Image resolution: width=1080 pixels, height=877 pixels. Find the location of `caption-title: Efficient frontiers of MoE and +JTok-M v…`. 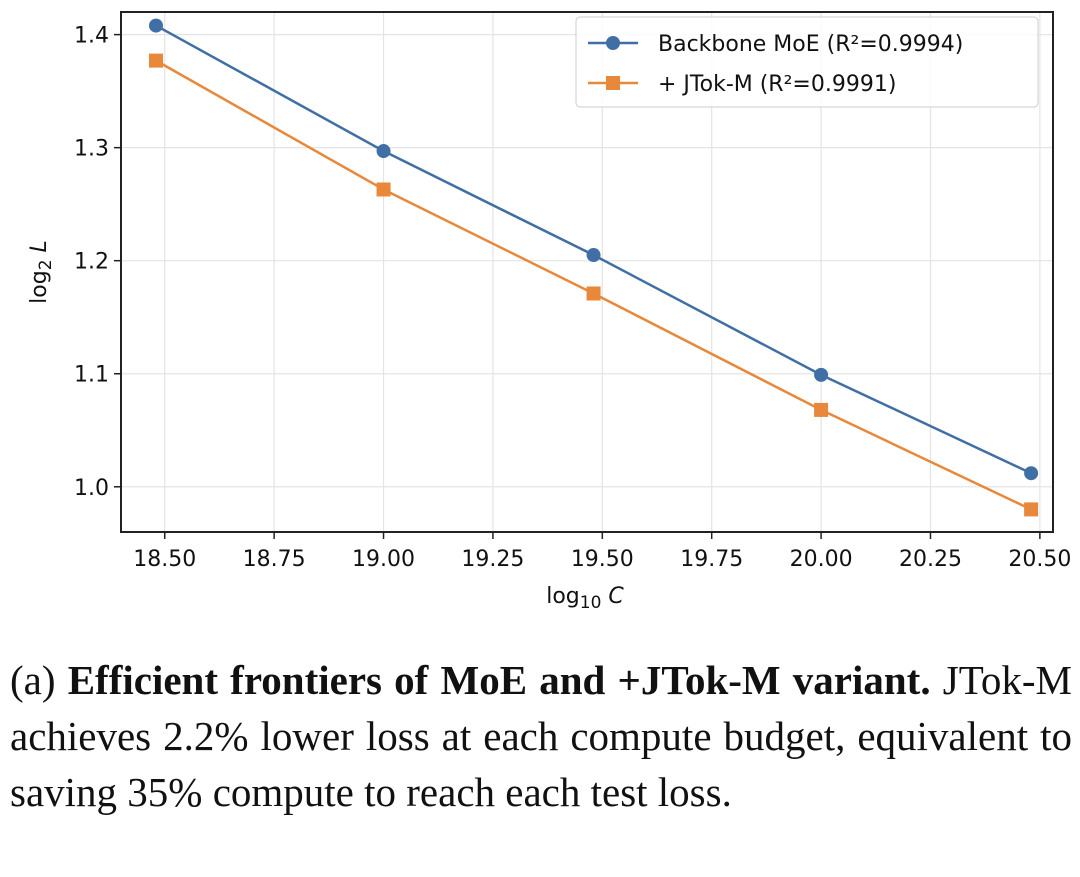

caption-title: Efficient frontiers of MoE and +JTok-M v… is located at coordinates (499, 680).